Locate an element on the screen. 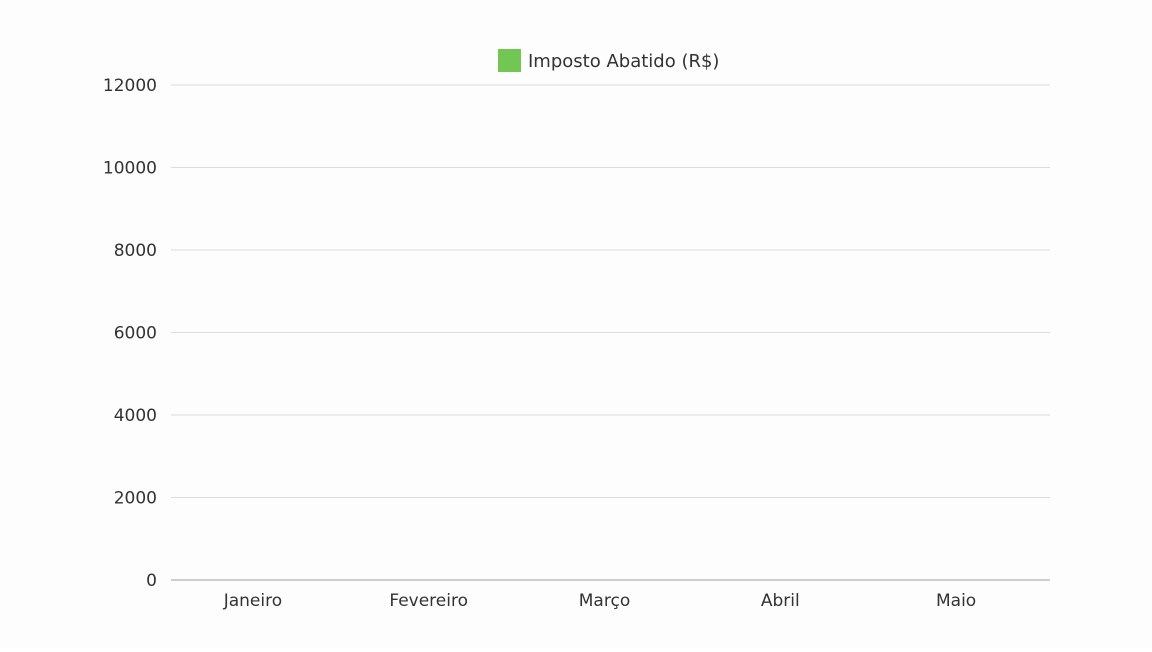  y-tick-label: 8000 is located at coordinates (135, 251).